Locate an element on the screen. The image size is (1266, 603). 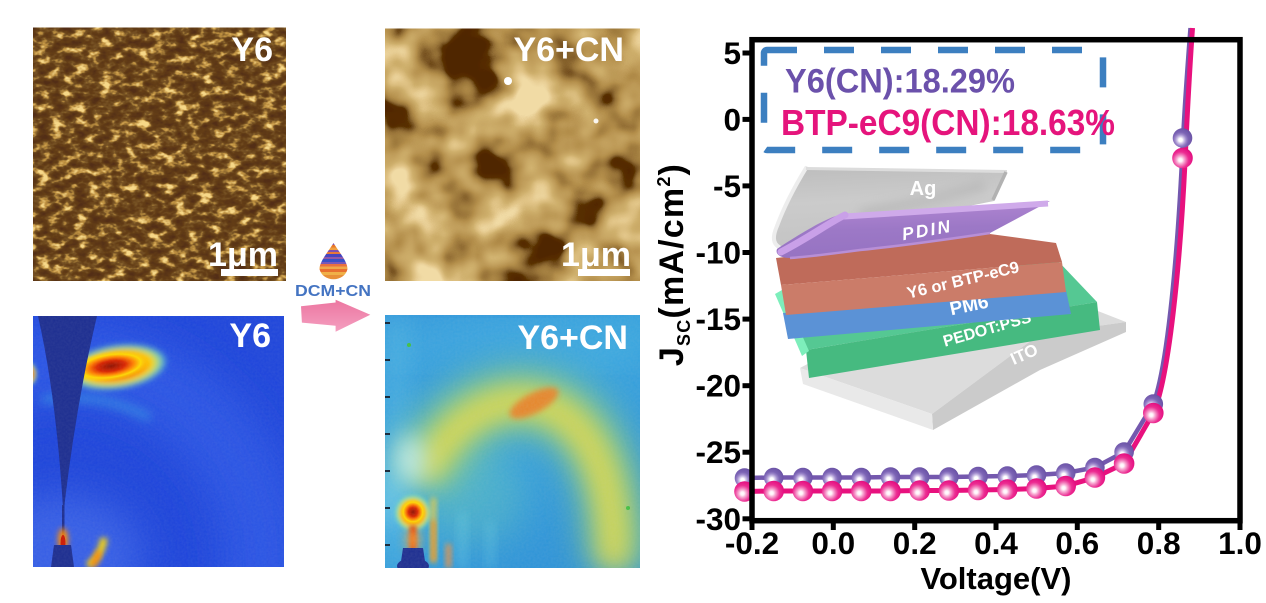
svg-text: 0.8 is located at coordinates (1159, 543).